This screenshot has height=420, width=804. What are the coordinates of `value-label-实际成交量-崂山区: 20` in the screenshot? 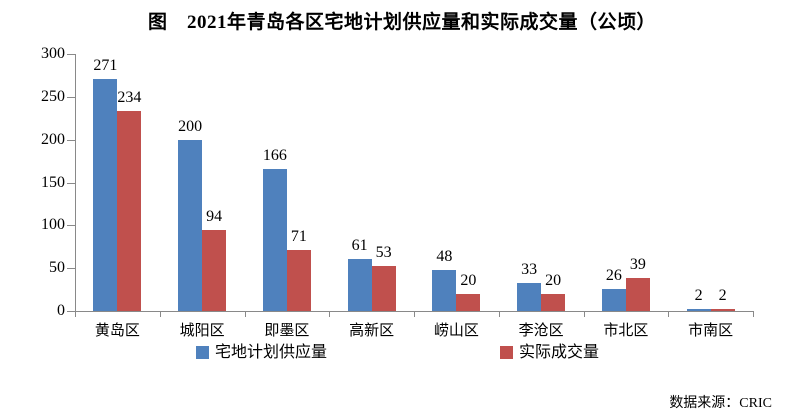 It's located at (468, 280).